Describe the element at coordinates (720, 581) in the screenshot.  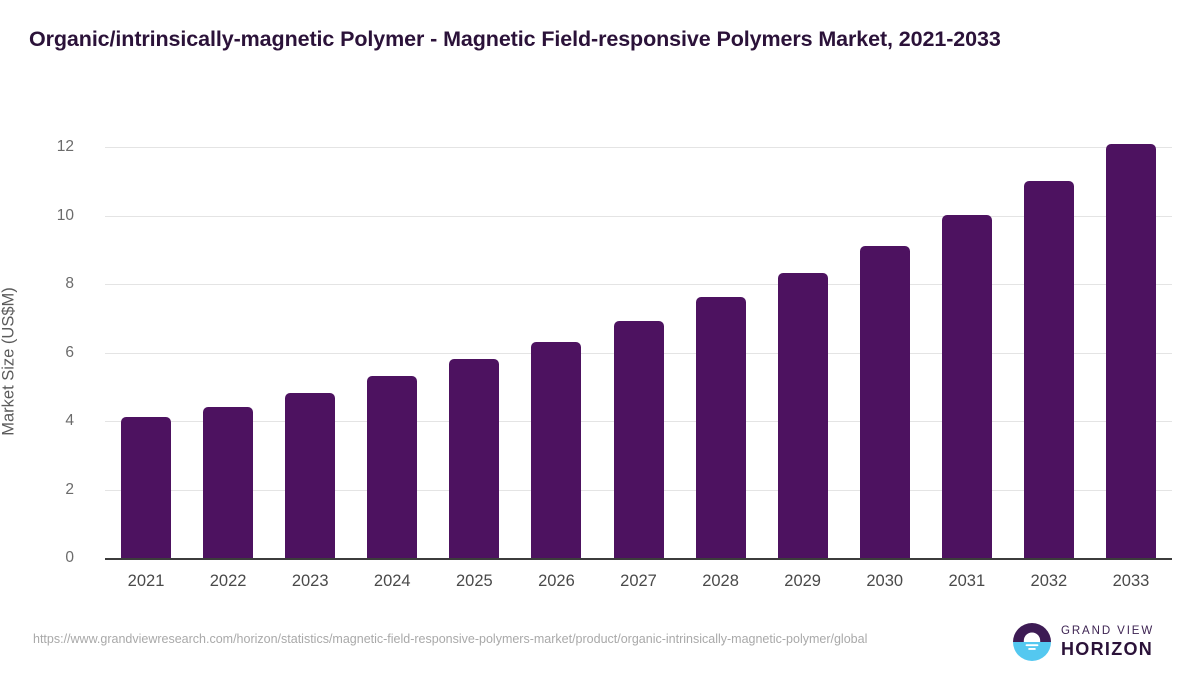
I see `x-tick-label: 2028` at that location.